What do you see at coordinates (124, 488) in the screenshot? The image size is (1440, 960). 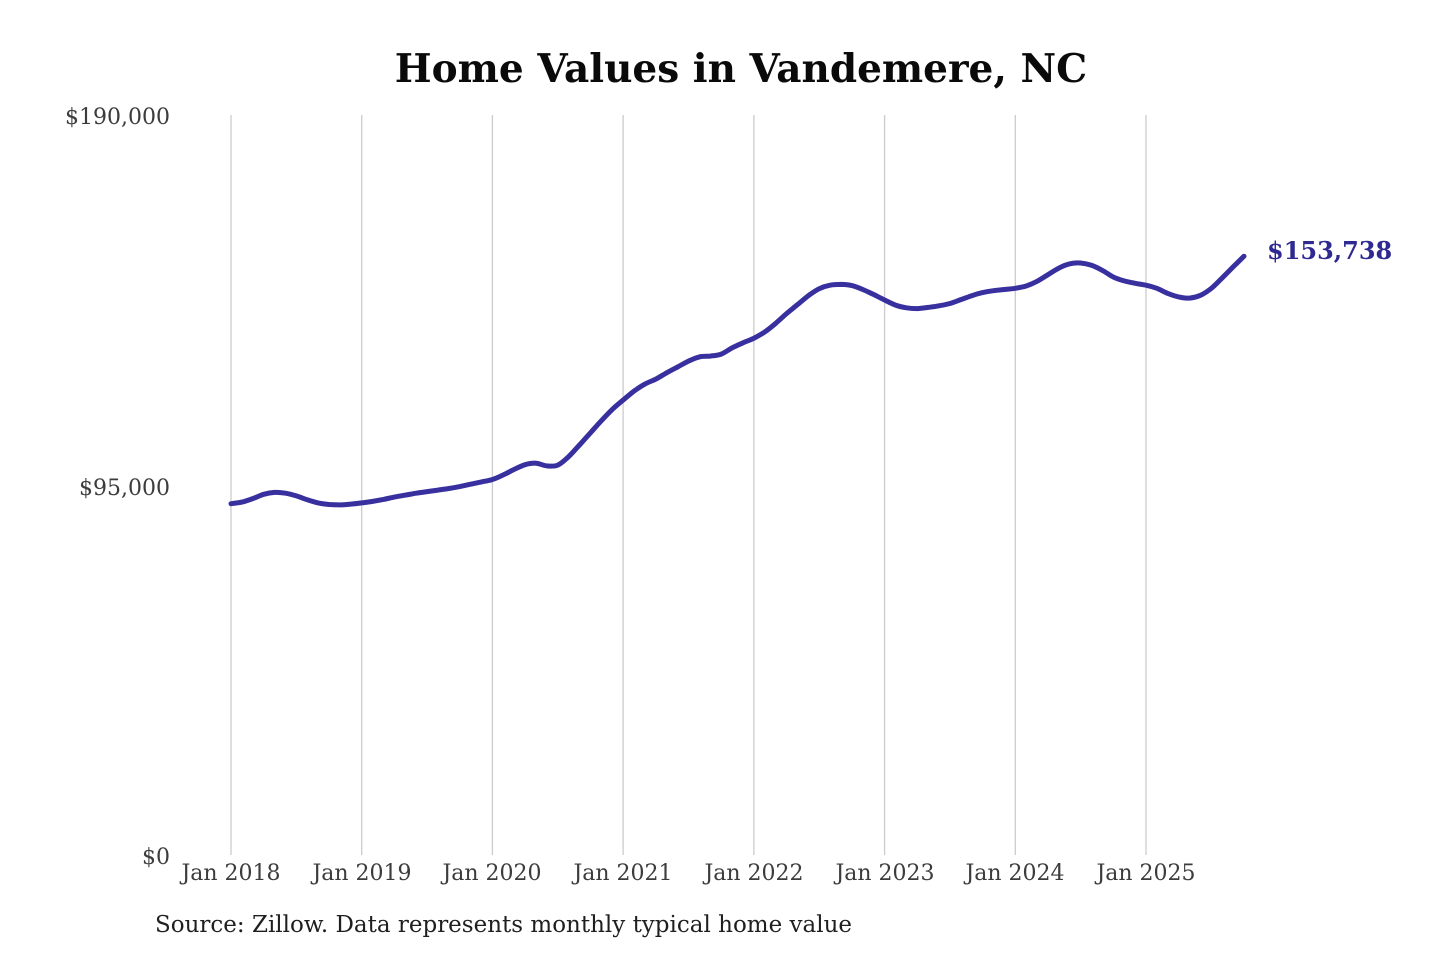 I see `y-tick-95000: $95,000` at bounding box center [124, 488].